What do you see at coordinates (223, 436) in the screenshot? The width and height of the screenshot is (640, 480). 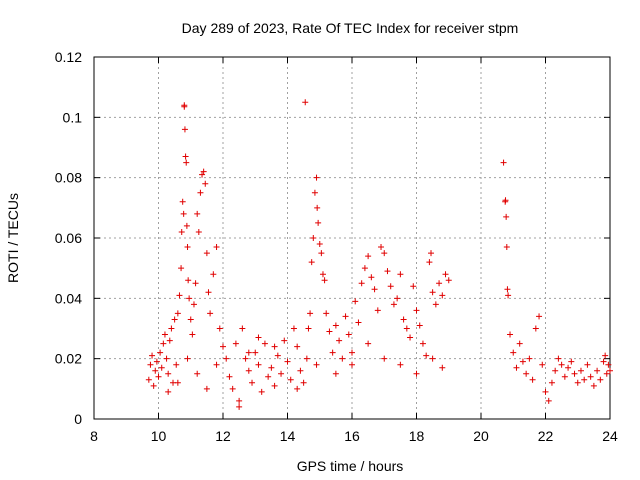 I see `x-tick-label: 12` at bounding box center [223, 436].